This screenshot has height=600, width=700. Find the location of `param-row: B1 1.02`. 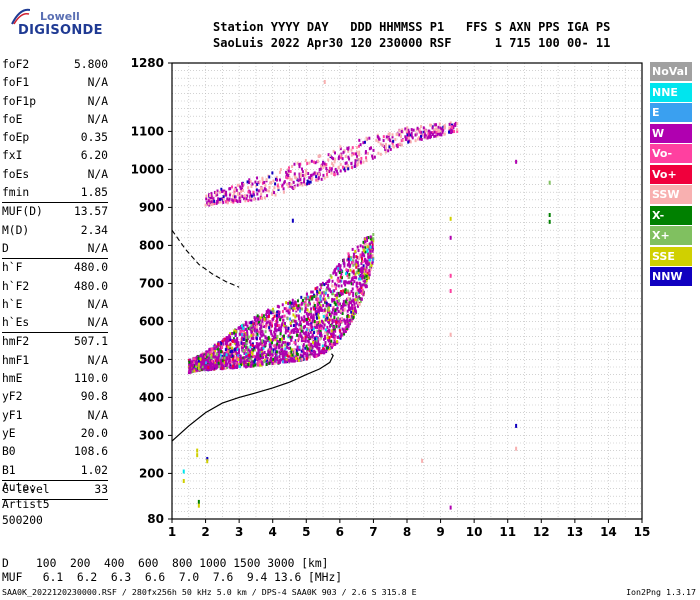

param-row: B1 1.02 is located at coordinates (55, 471).